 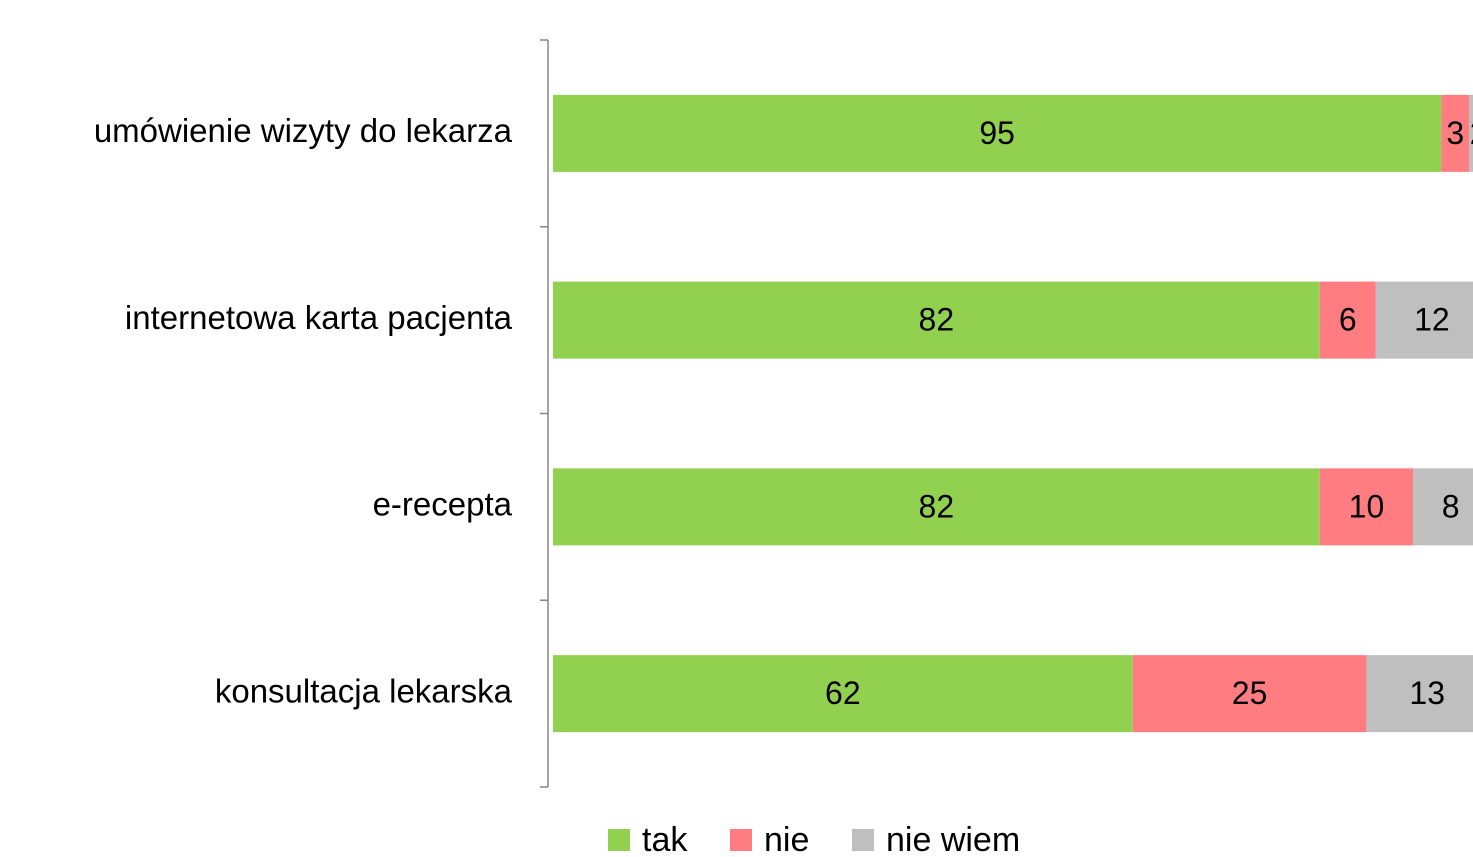 What do you see at coordinates (953, 839) in the screenshot?
I see `legend-label: nie wiem` at bounding box center [953, 839].